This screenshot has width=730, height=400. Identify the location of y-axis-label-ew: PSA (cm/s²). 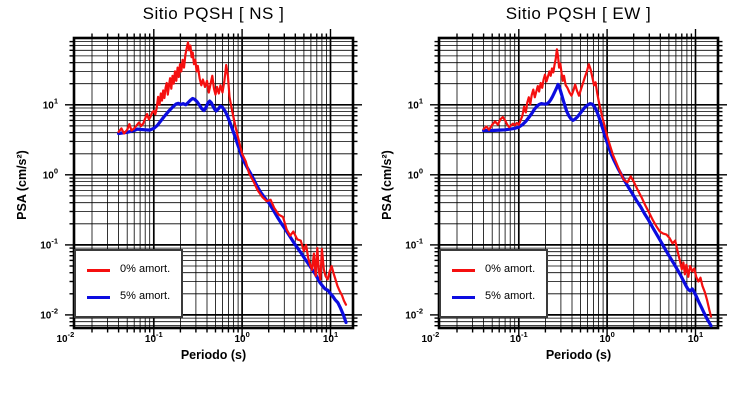
(387, 185).